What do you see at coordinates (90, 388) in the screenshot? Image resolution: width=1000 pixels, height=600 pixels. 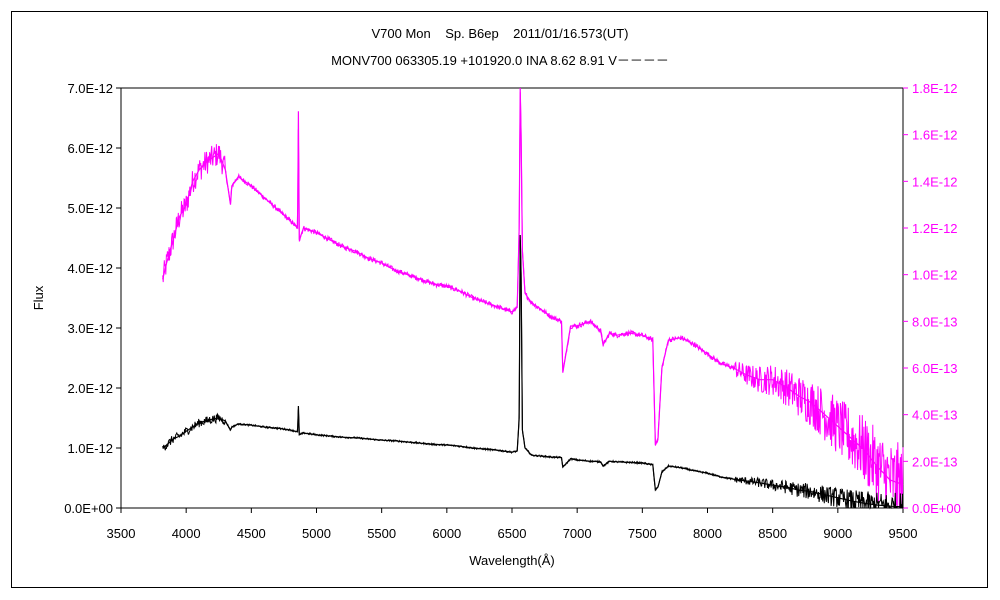 I see `y-tick-label: 2.0E-12` at bounding box center [90, 388].